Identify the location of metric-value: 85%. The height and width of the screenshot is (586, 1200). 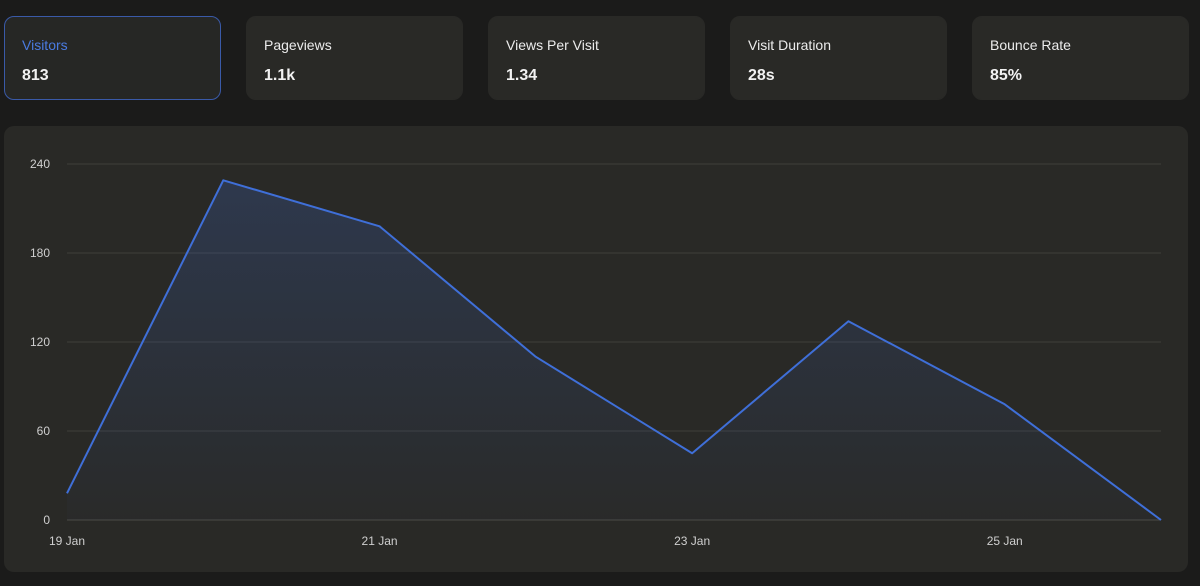
(1006, 75).